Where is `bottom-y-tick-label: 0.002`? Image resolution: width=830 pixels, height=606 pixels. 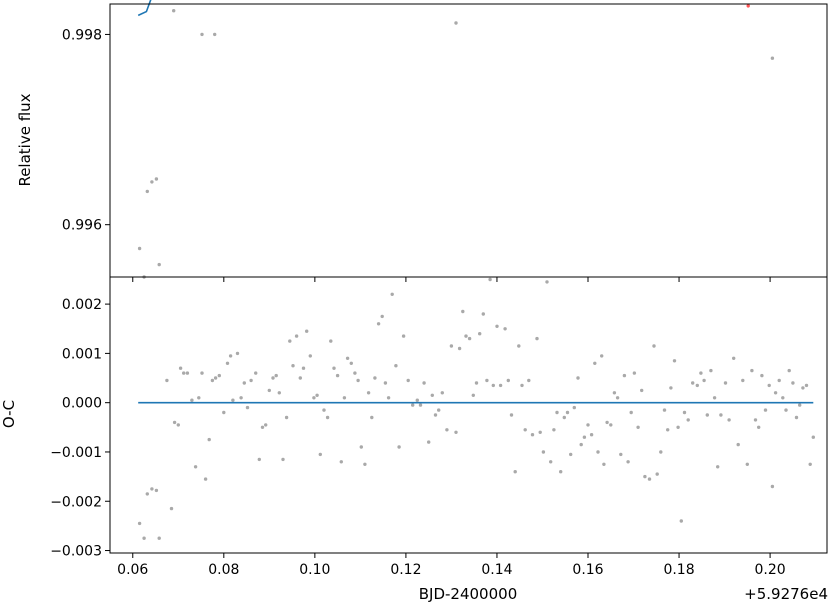 bottom-y-tick-label: 0.002 is located at coordinates (82, 305).